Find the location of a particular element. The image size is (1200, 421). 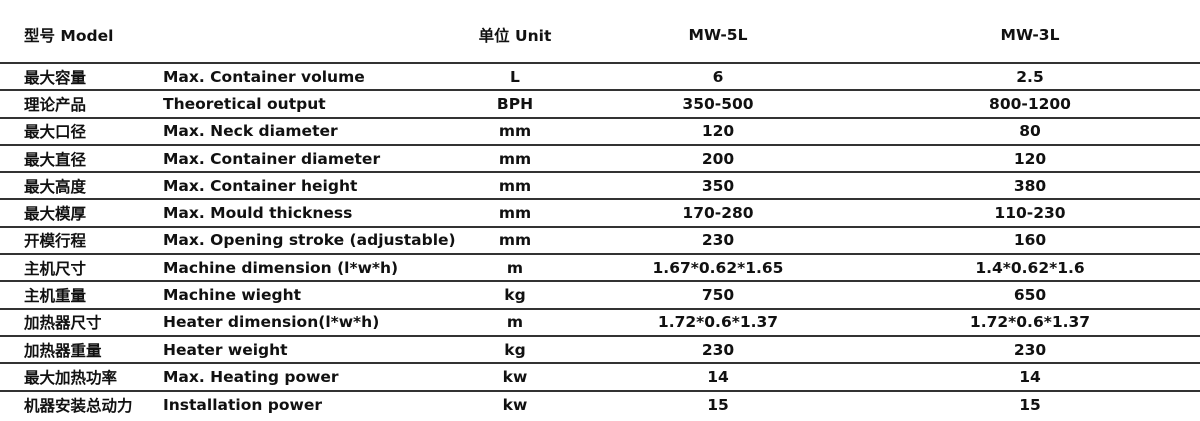

table-row: 机器安装总动力 Installation power kw 15 15 is located at coordinates (600, 405).